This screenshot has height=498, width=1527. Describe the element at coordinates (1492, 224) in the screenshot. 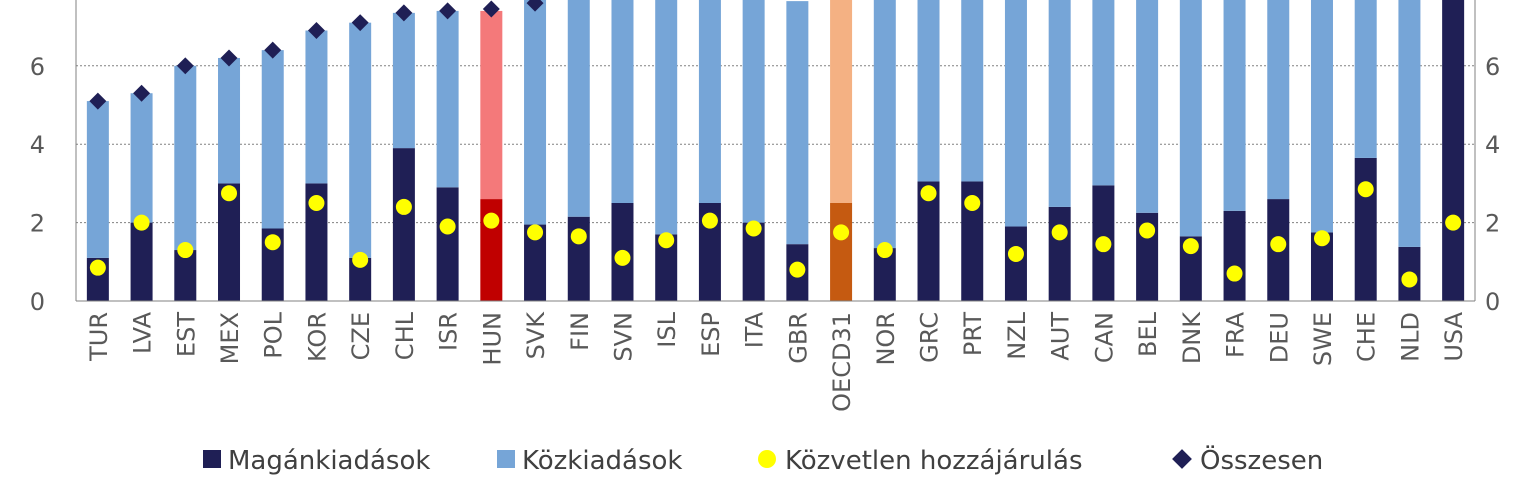

I see `y-tick-label-right: 2` at that location.